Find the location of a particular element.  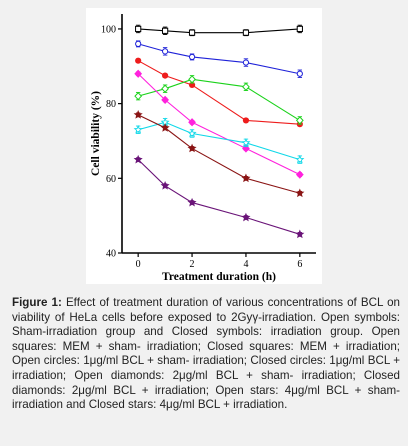

y-tick-label-60: 60 is located at coordinates (111, 179).